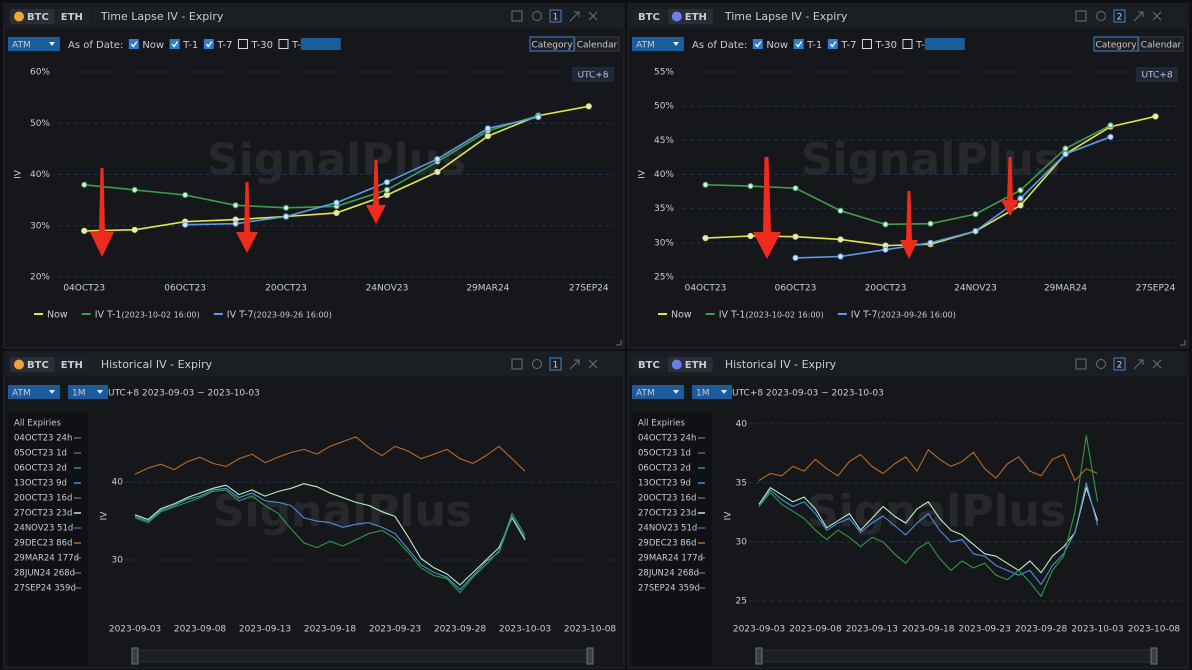  Describe the element at coordinates (975, 289) in the screenshot. I see `x-tick-label: 24NOV23` at that location.